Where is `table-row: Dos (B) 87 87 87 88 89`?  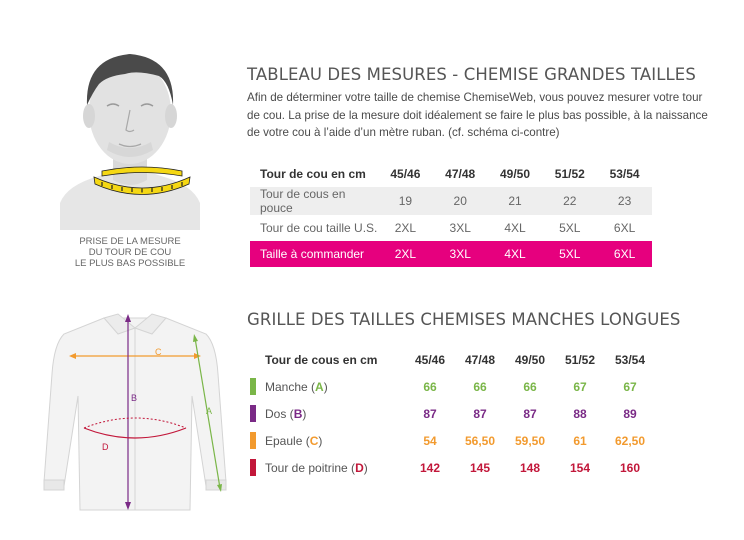 table-row: Dos (B) 87 87 87 88 89 is located at coordinates (452, 413).